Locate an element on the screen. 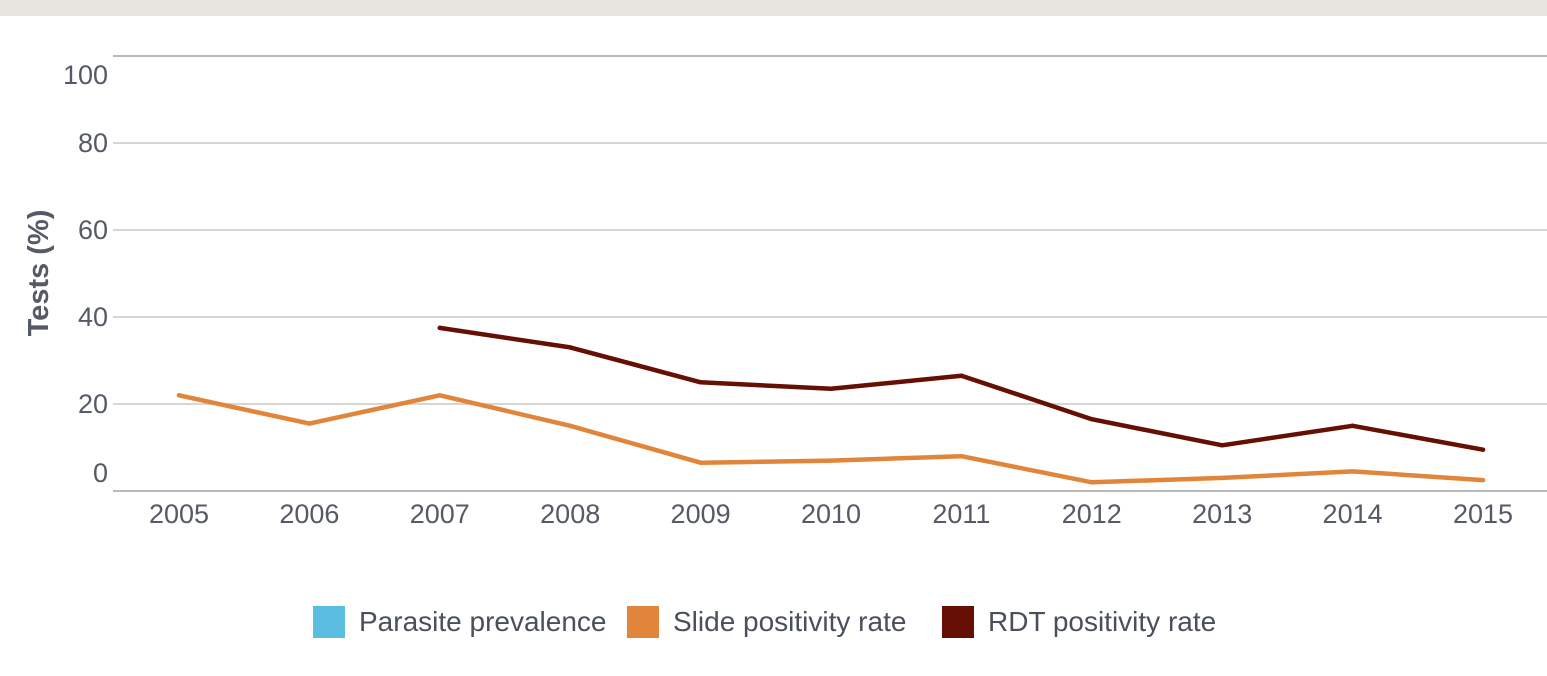 This screenshot has height=676, width=1547. x-tick-label: 2013 is located at coordinates (1222, 514).